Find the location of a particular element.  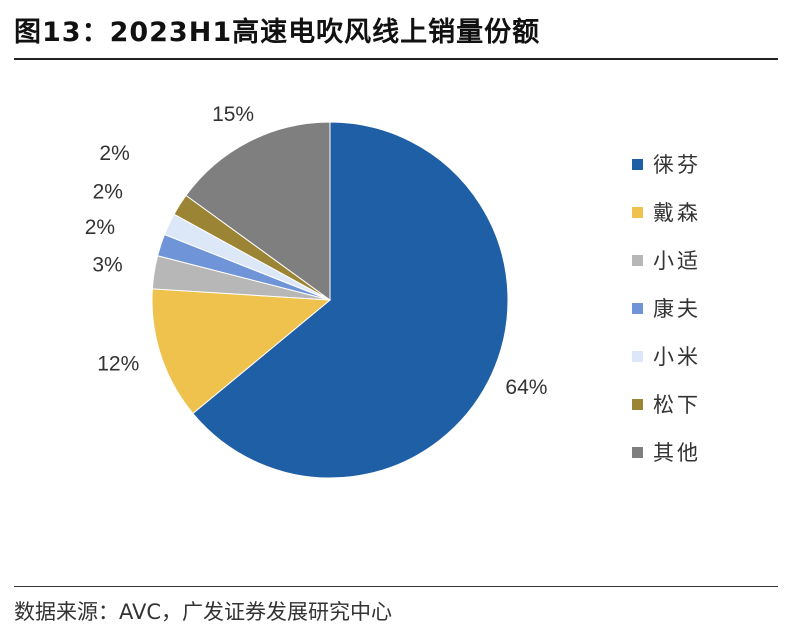

legend-label: 其他 is located at coordinates (677, 453).